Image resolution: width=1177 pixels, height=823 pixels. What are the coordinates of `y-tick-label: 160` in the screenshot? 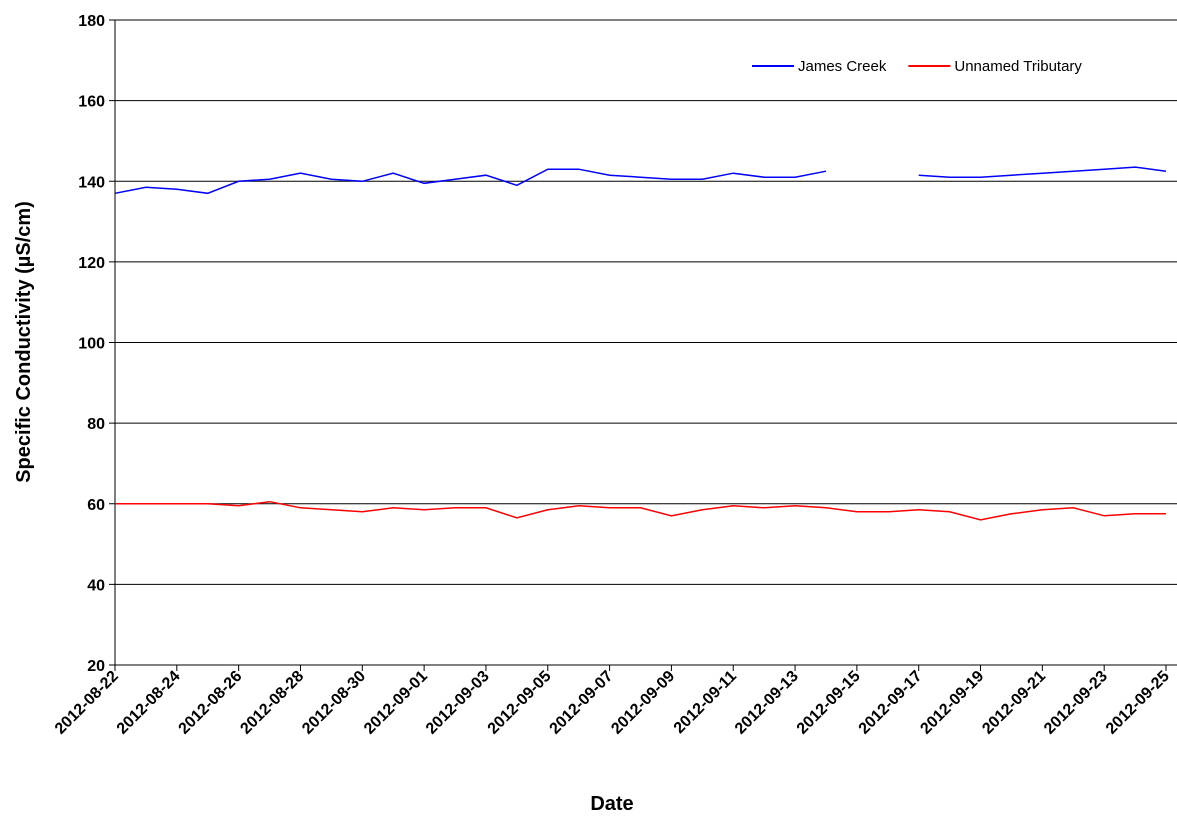 It's located at (91, 102).